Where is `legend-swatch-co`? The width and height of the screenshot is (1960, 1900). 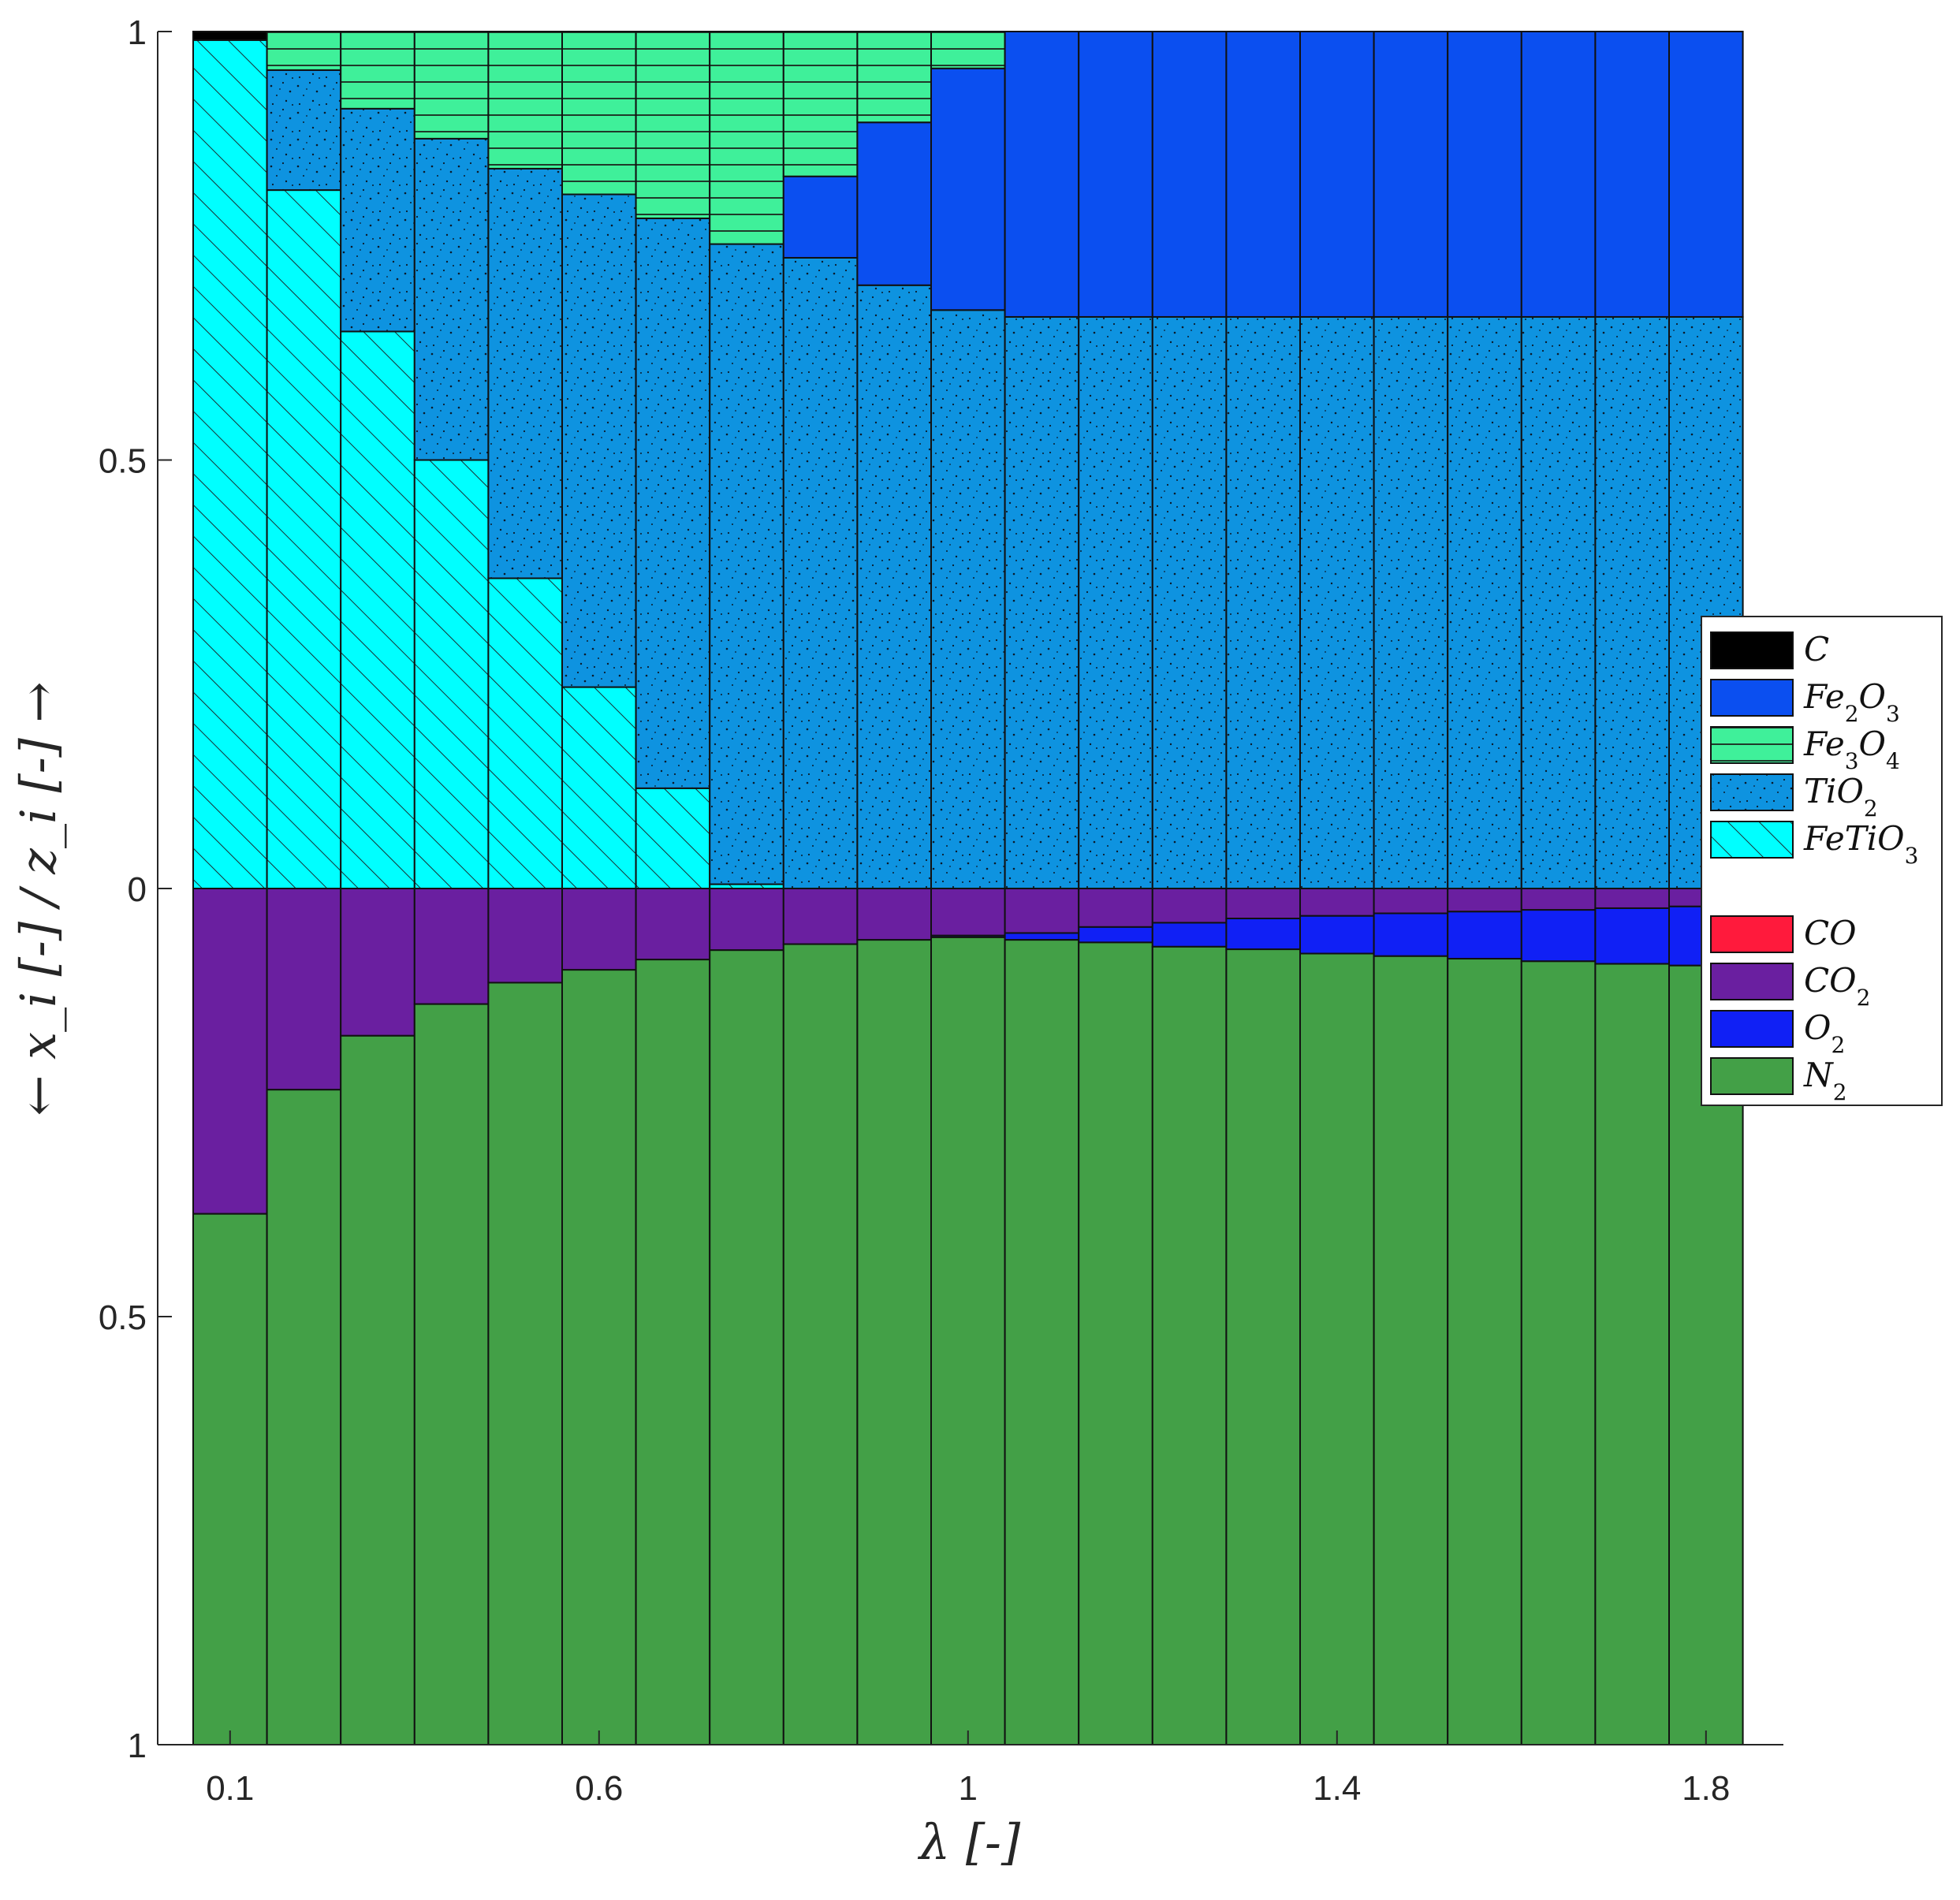 legend-swatch-co is located at coordinates (1752, 934).